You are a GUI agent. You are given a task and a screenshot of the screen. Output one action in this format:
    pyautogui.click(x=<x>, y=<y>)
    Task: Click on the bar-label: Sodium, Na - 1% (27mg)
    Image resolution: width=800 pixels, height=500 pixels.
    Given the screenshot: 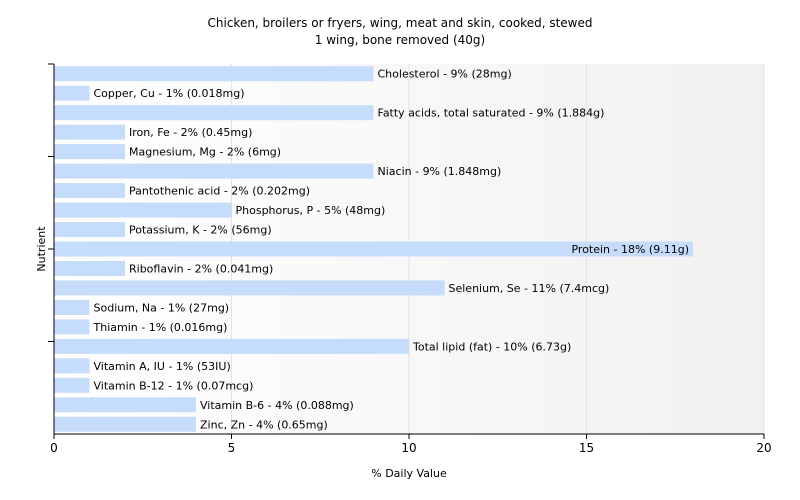 What is the action you would take?
    pyautogui.click(x=162, y=307)
    